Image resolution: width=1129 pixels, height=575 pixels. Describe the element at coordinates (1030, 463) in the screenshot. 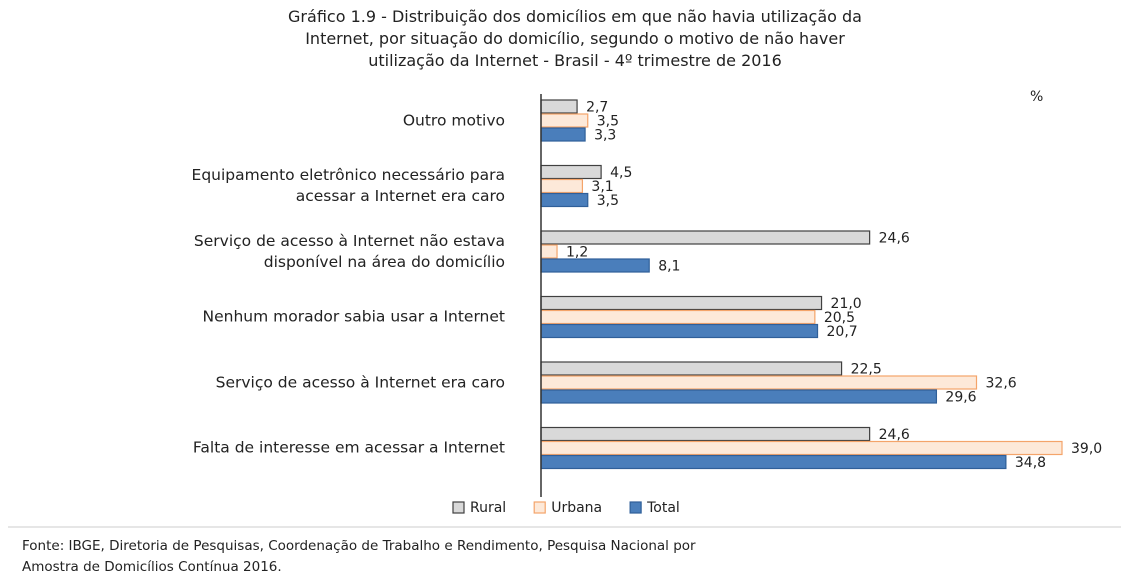

I see `value-label: 34,8` at that location.